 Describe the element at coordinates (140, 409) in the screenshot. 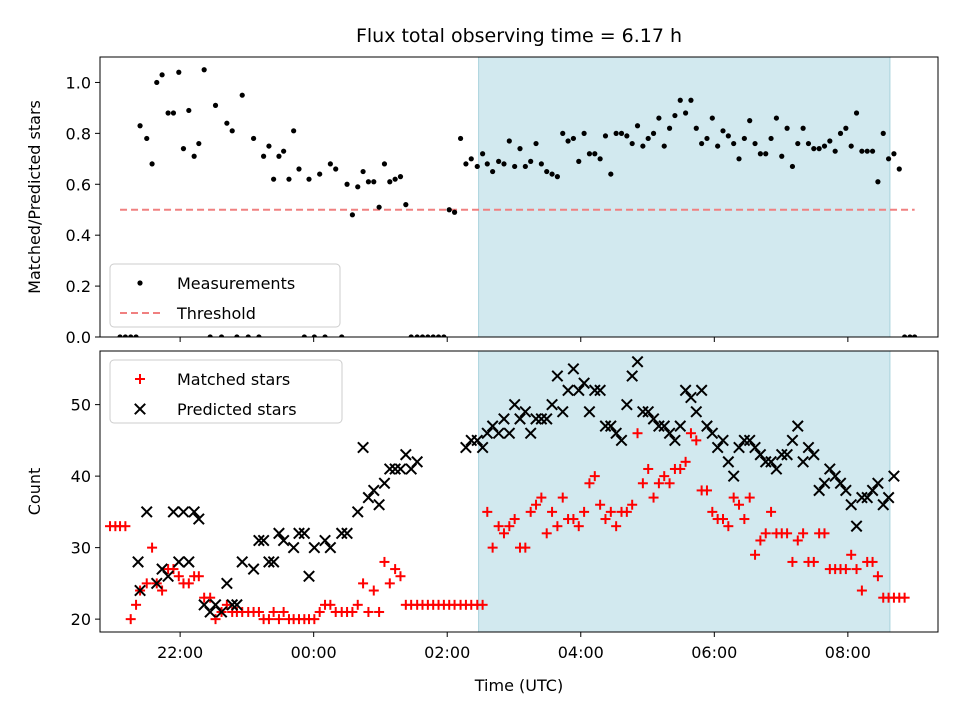

I see `legend-predicted-swatch` at that location.